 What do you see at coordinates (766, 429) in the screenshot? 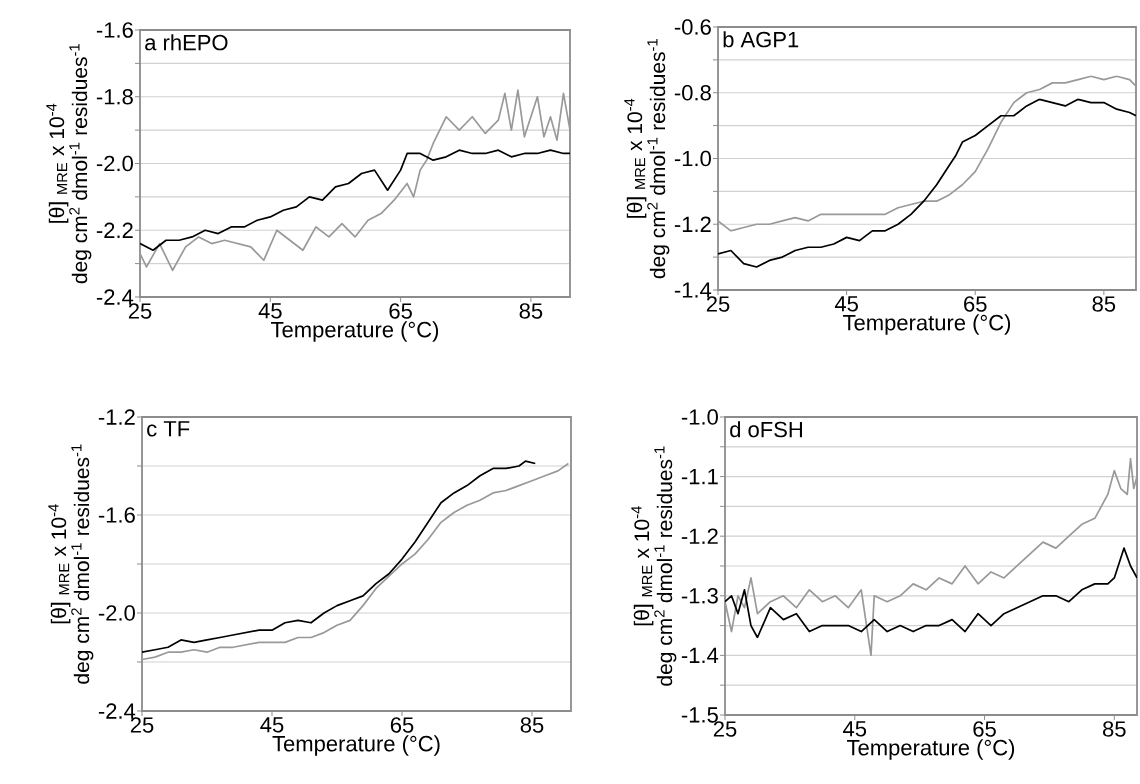
I see `chart-title: d oFSH` at bounding box center [766, 429].